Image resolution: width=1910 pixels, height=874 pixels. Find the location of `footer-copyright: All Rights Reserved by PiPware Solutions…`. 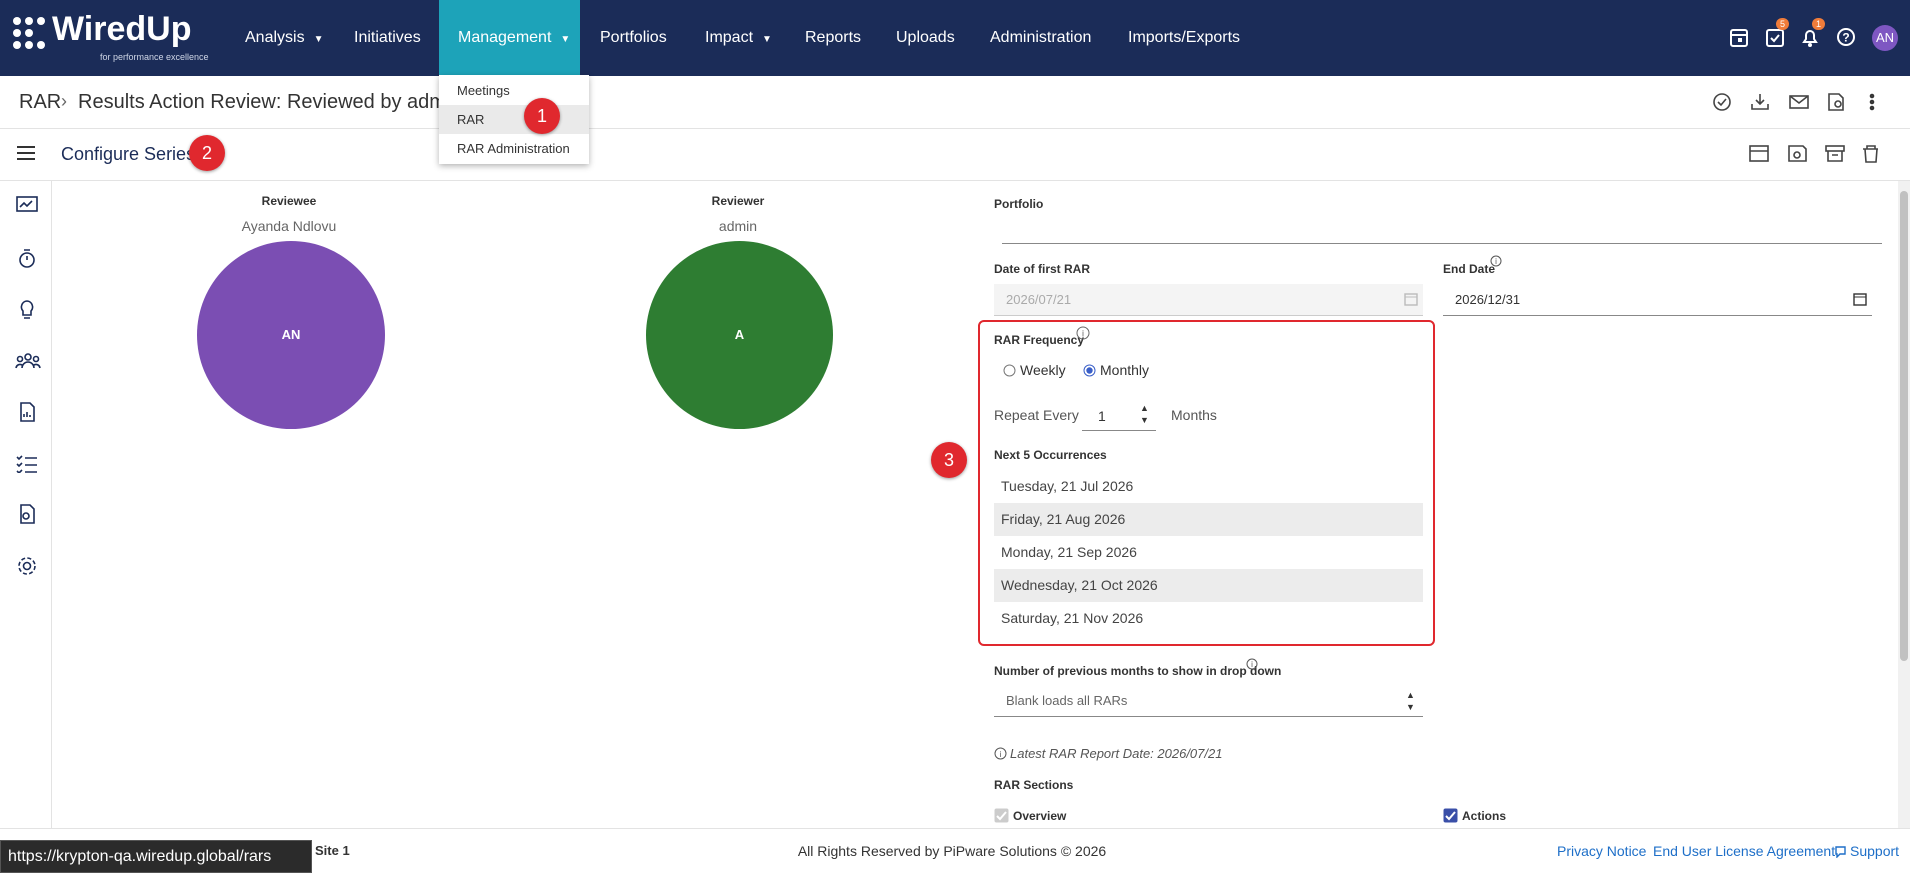

footer-copyright: All Rights Reserved by PiPware Solutions… is located at coordinates (952, 851).